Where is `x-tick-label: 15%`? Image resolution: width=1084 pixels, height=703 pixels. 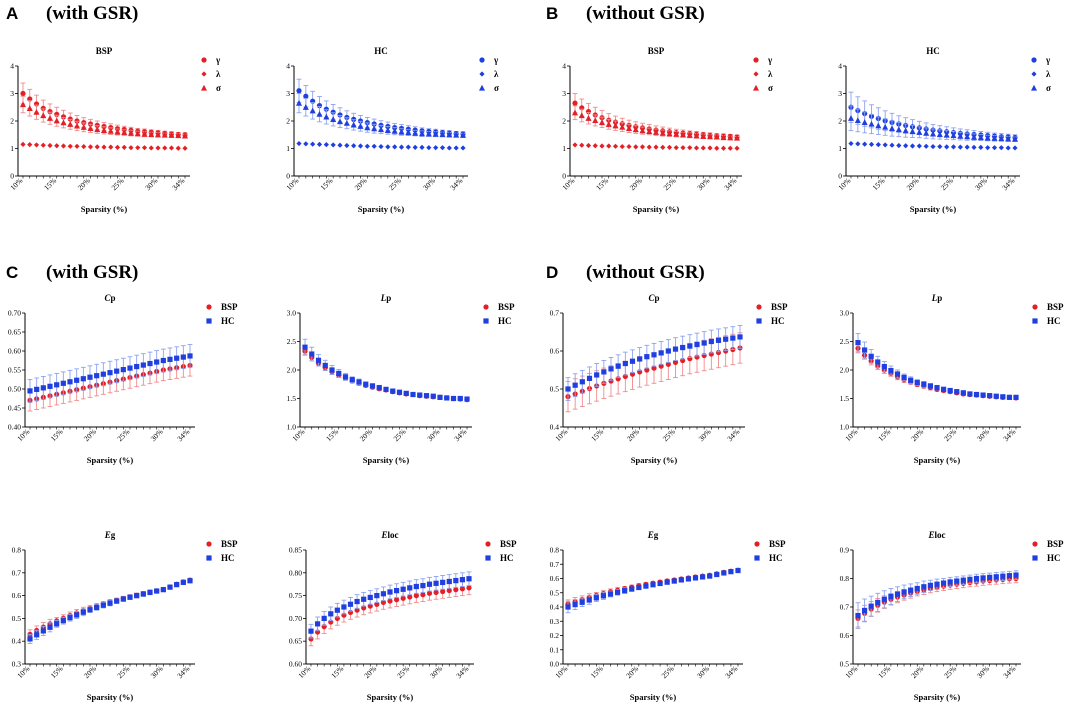 x-tick-label: 15% is located at coordinates (597, 435).